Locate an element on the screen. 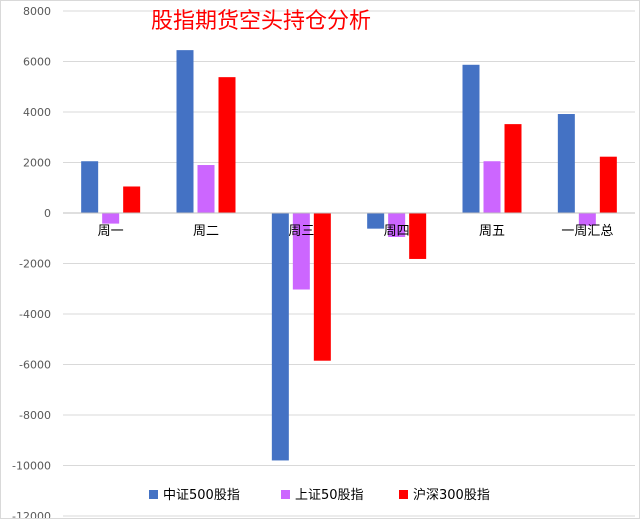  y-tick-label: -8000 is located at coordinates (35, 415).